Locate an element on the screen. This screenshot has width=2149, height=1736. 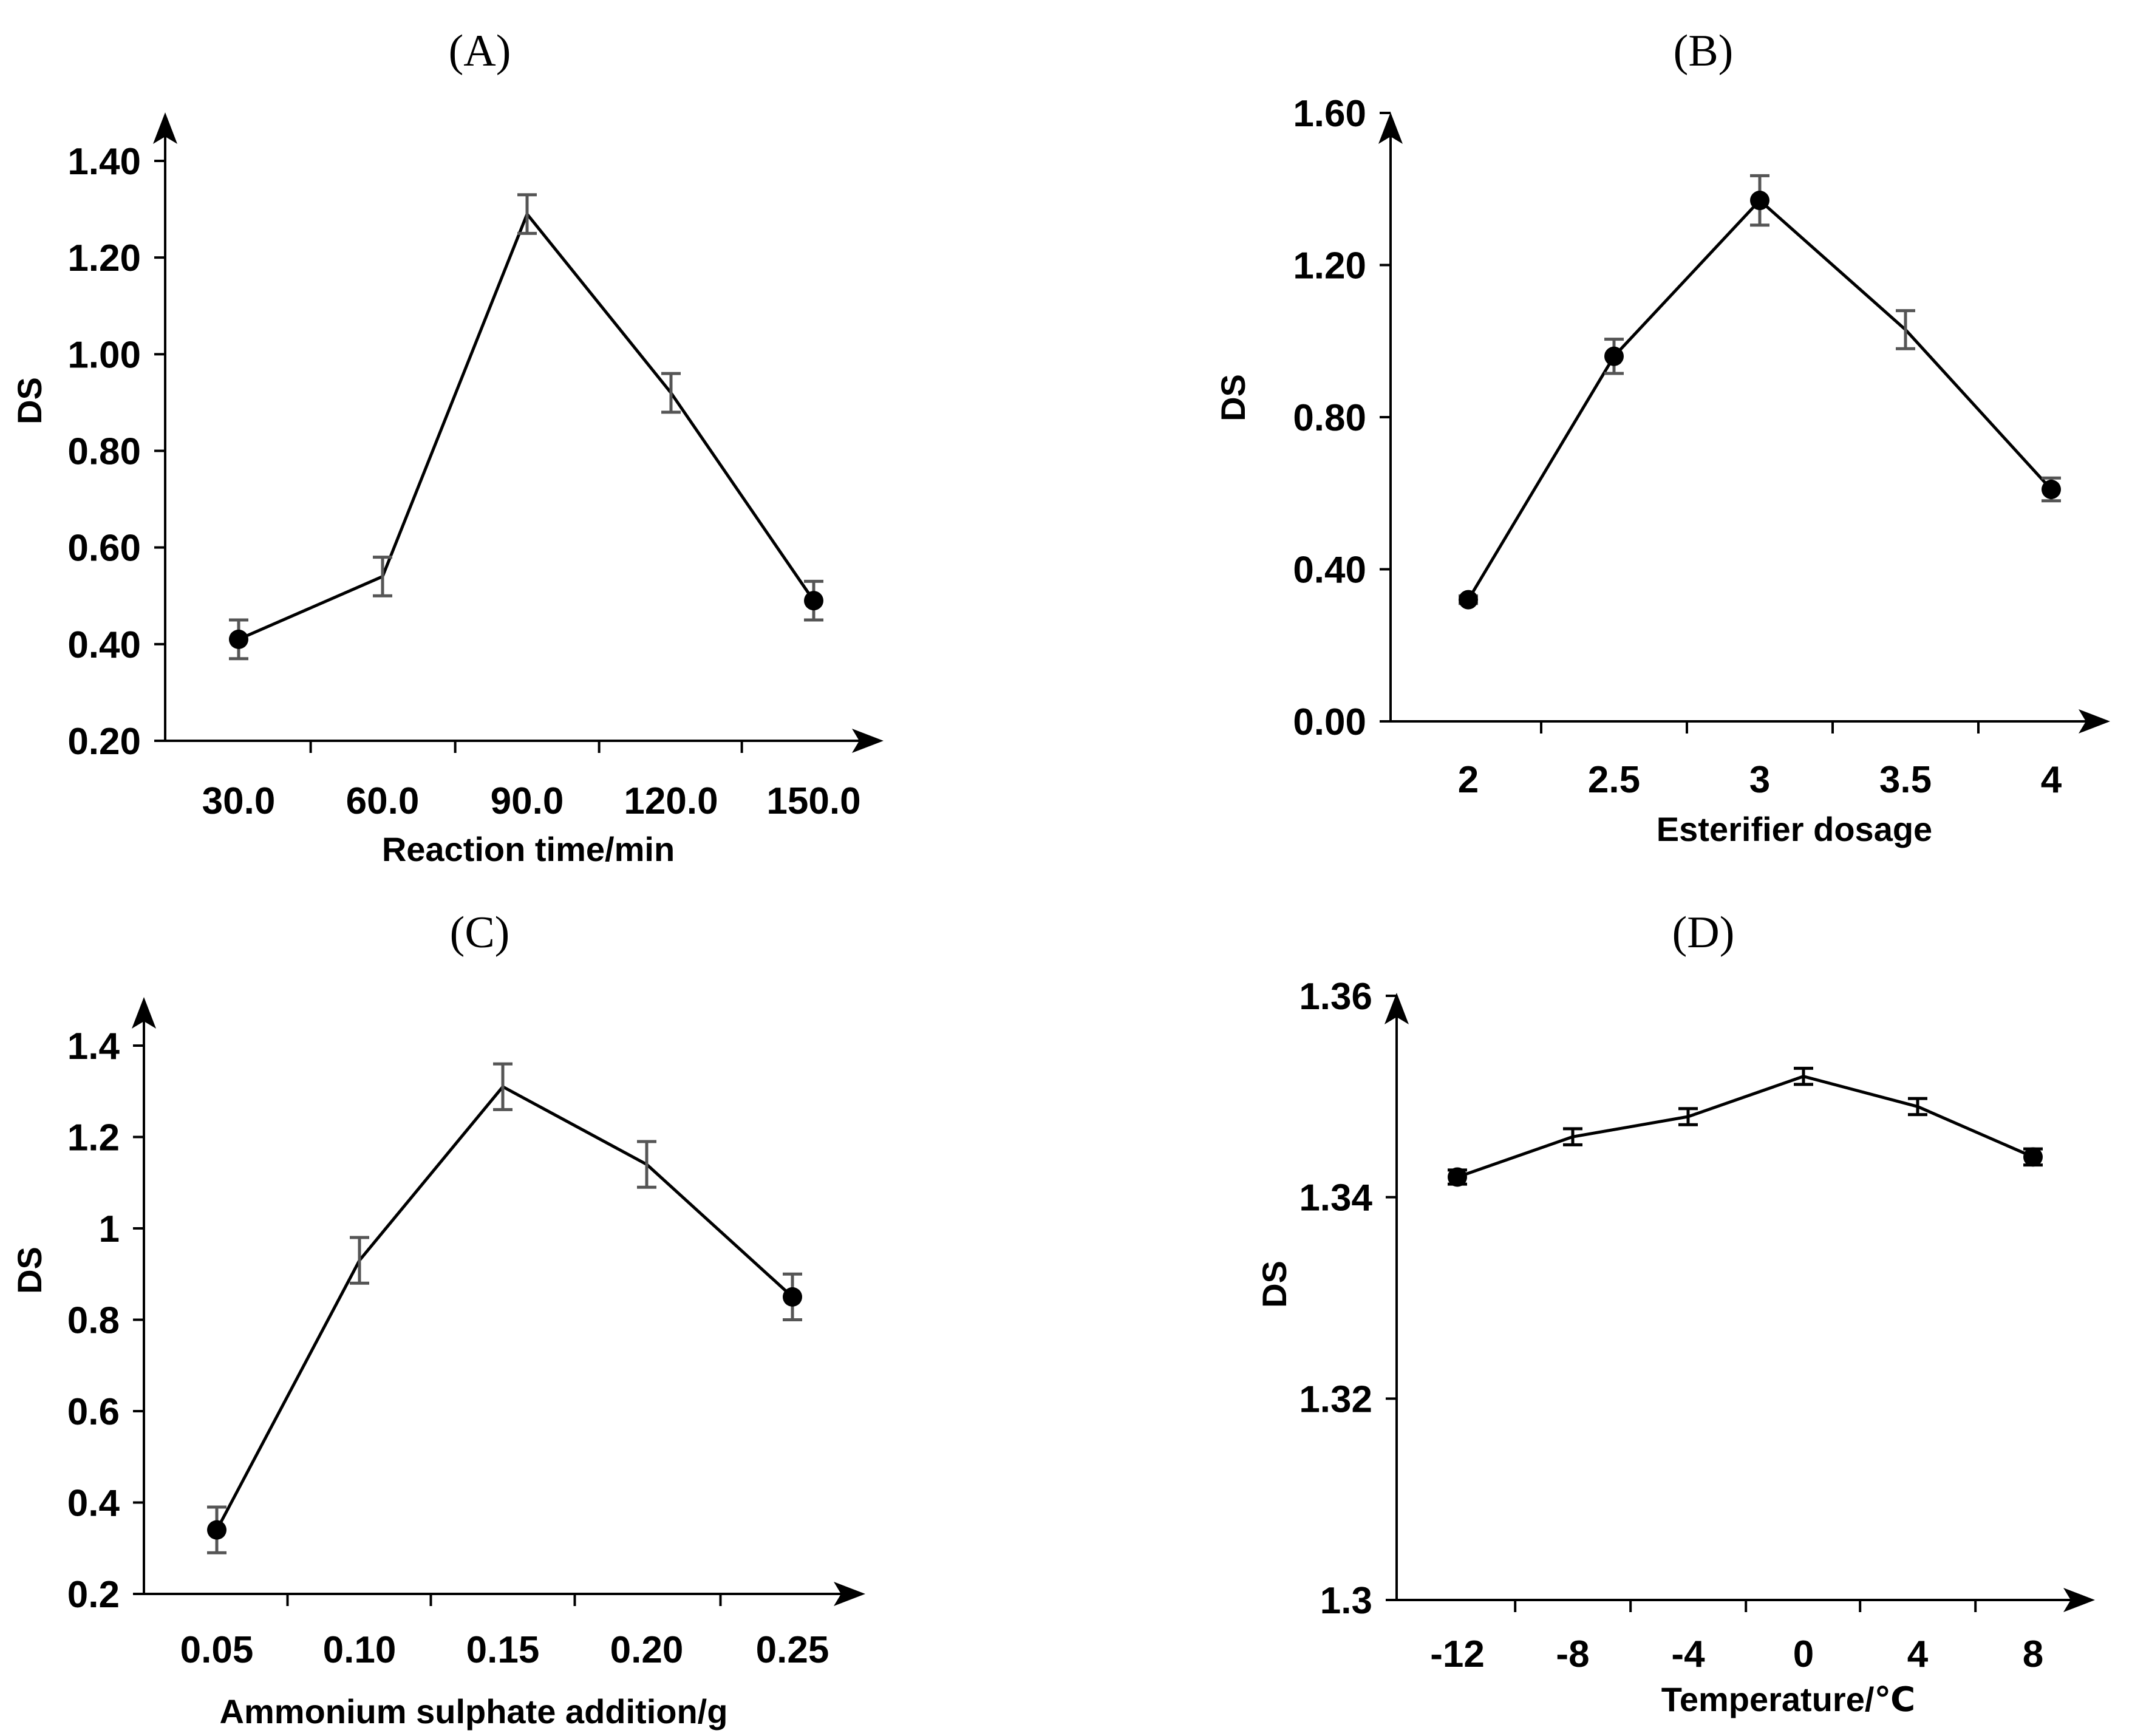
x-tick-label: 60.0 is located at coordinates (383, 801).